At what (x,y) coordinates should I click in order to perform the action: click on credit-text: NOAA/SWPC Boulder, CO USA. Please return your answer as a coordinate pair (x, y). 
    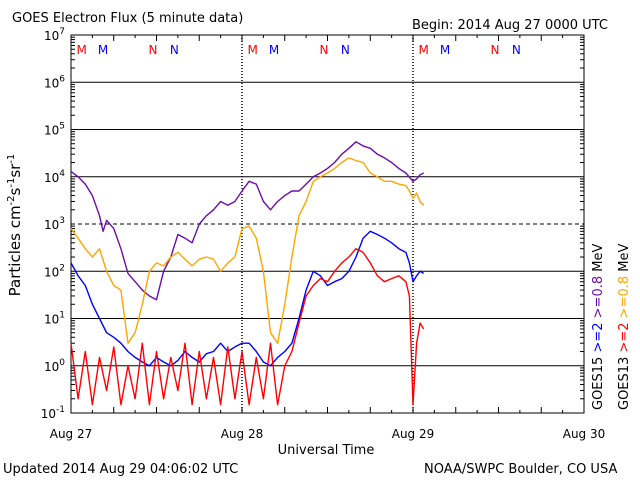
    Looking at the image, I should click on (520, 469).